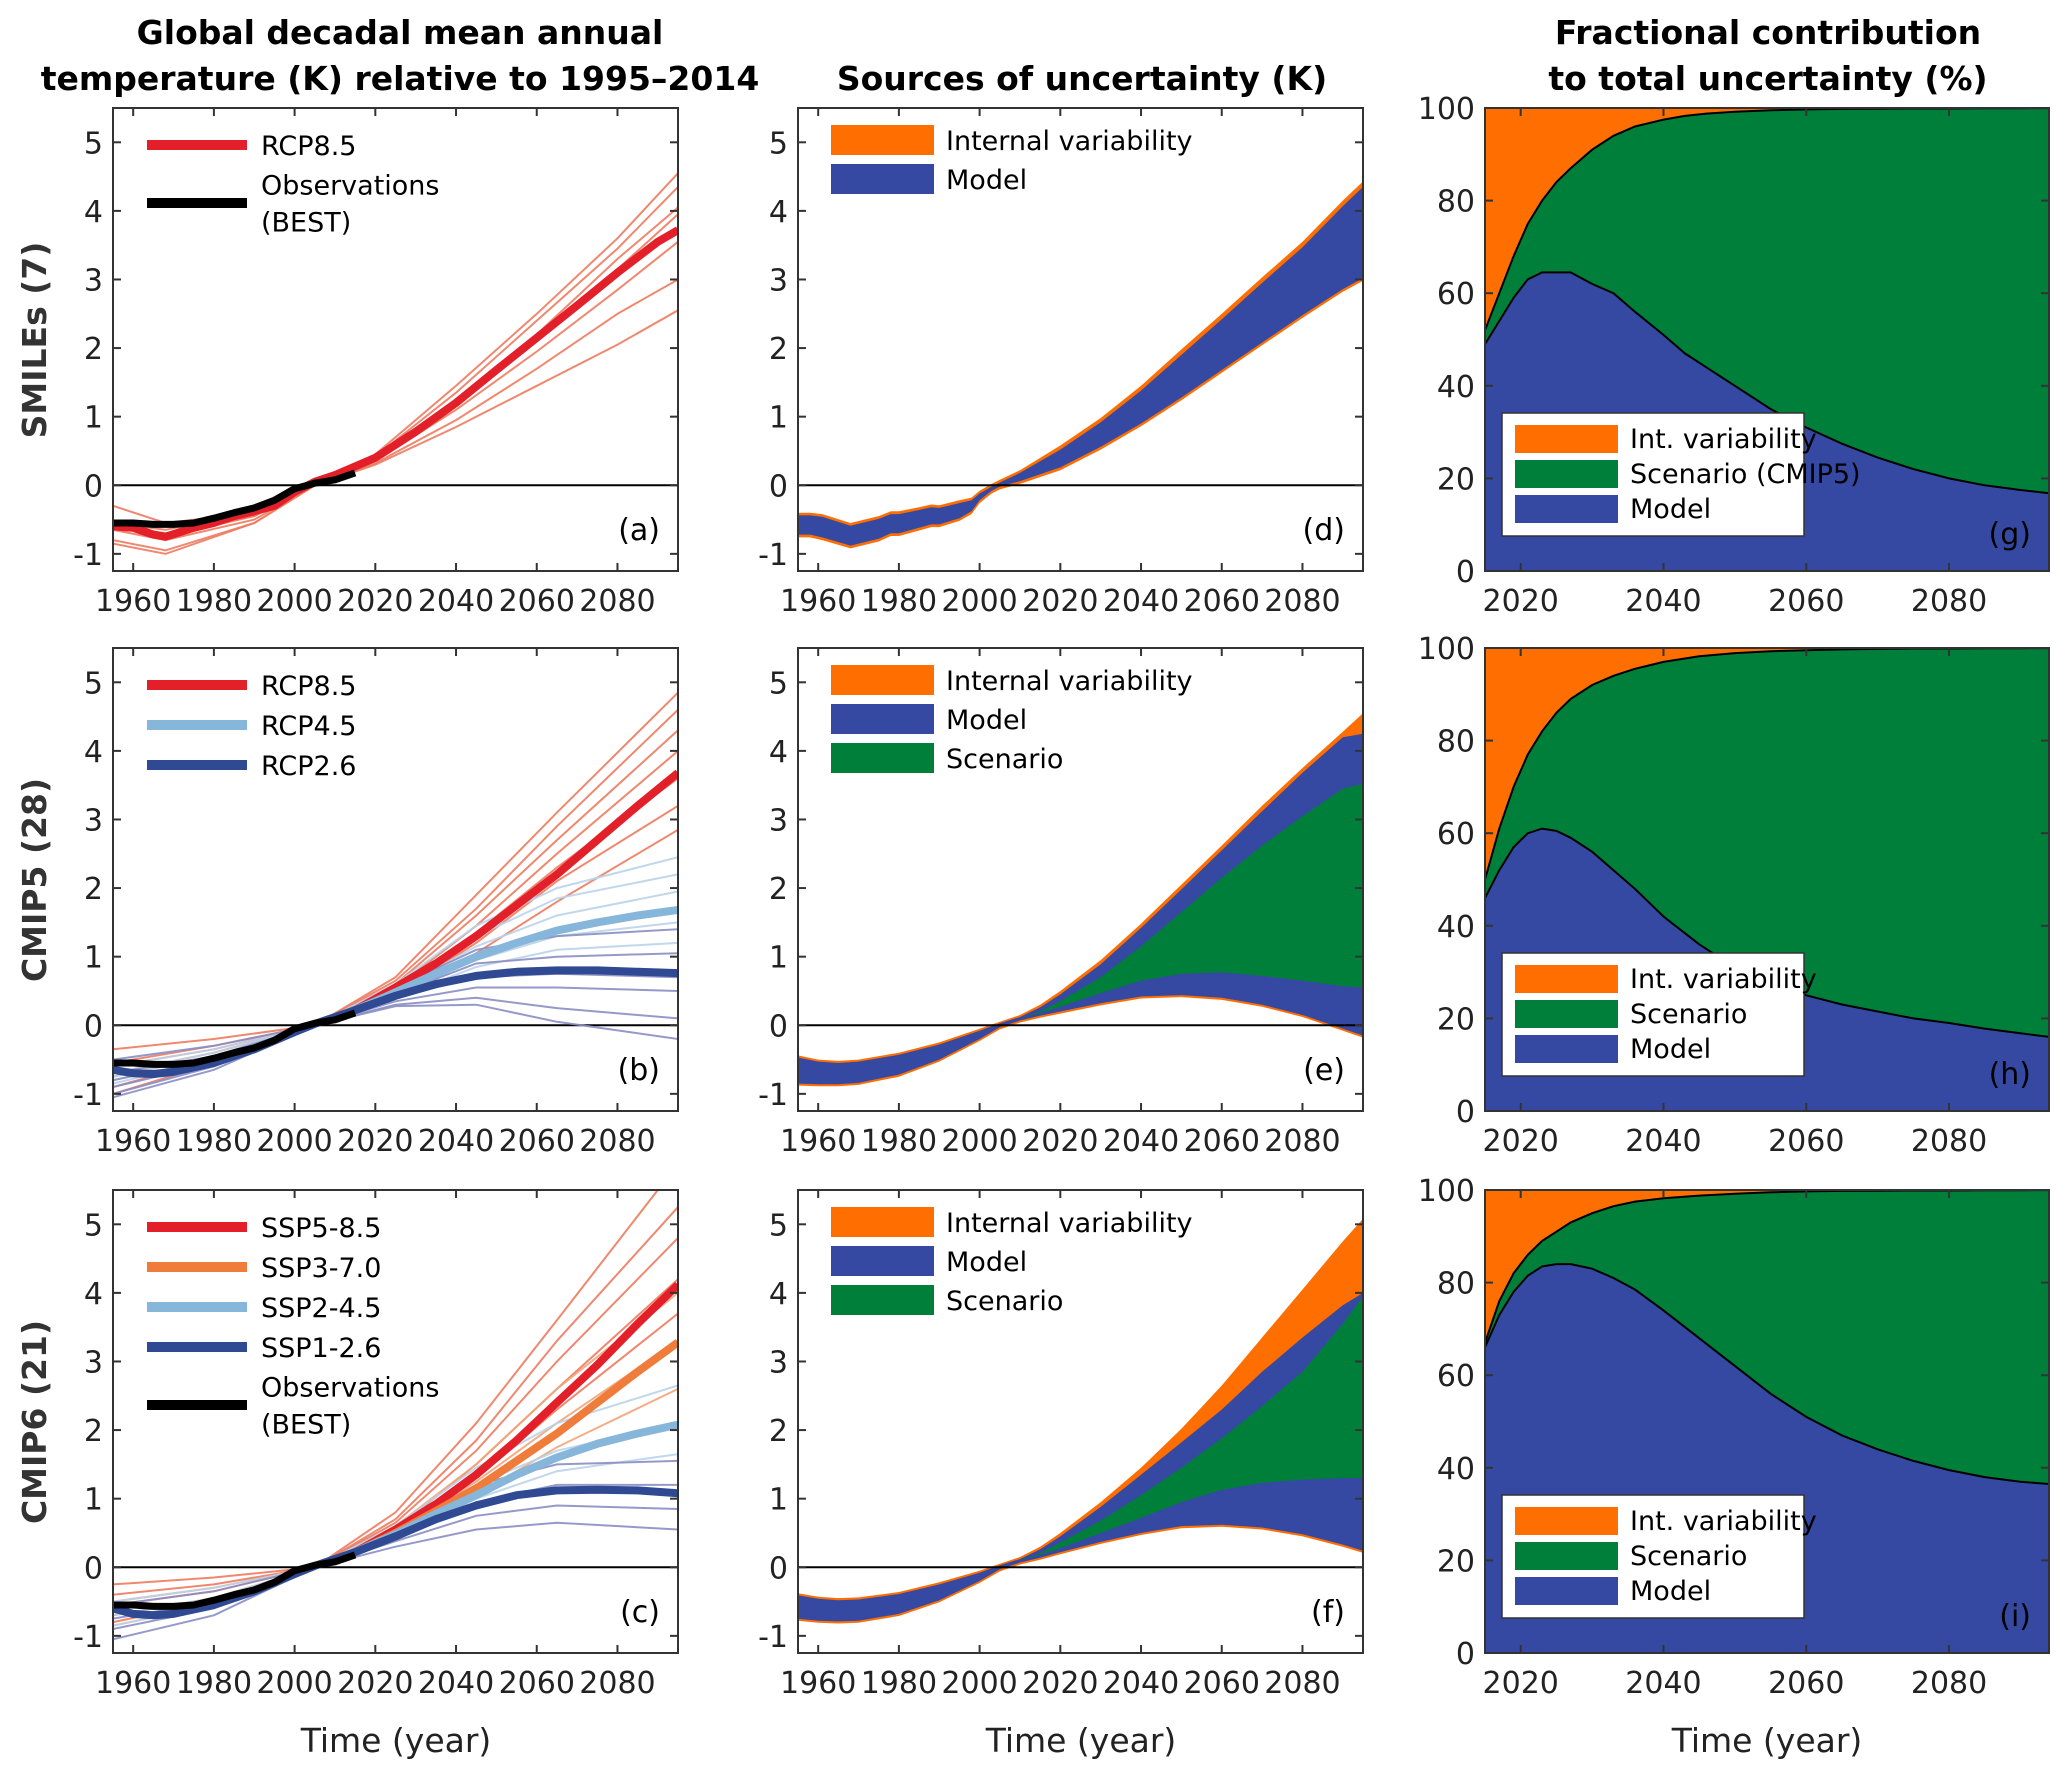 The width and height of the screenshot is (2067, 1776). Describe the element at coordinates (639, 530) in the screenshot. I see `panel-tag: (a)` at that location.